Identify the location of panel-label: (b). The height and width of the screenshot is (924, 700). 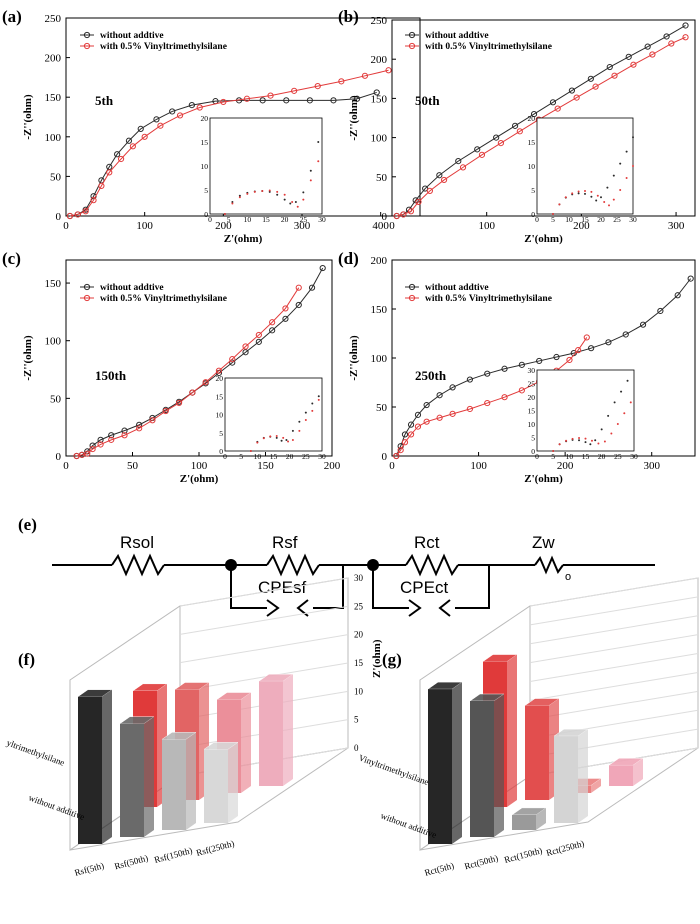
(348, 16).